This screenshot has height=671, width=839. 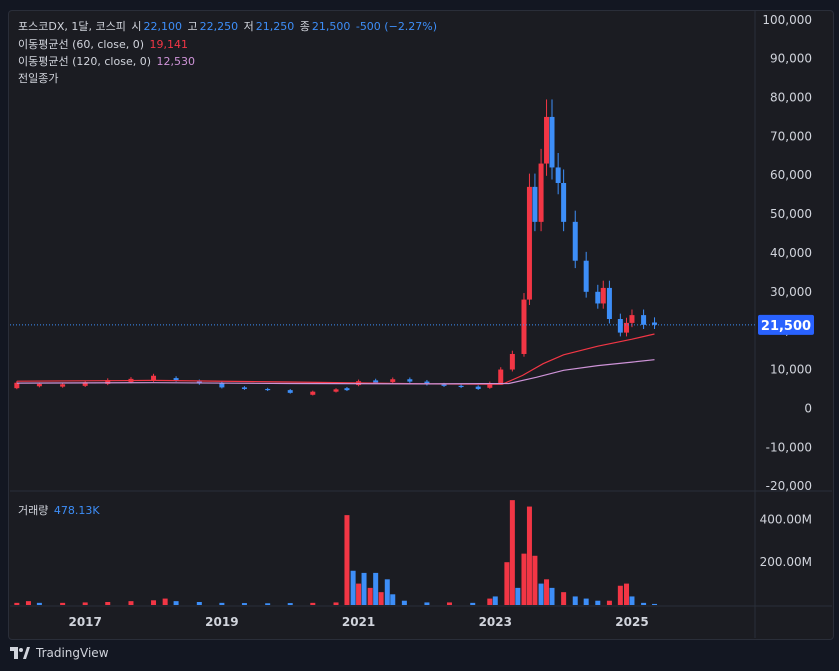 I want to click on prev-close-label: 전일종가, so click(x=38, y=78).